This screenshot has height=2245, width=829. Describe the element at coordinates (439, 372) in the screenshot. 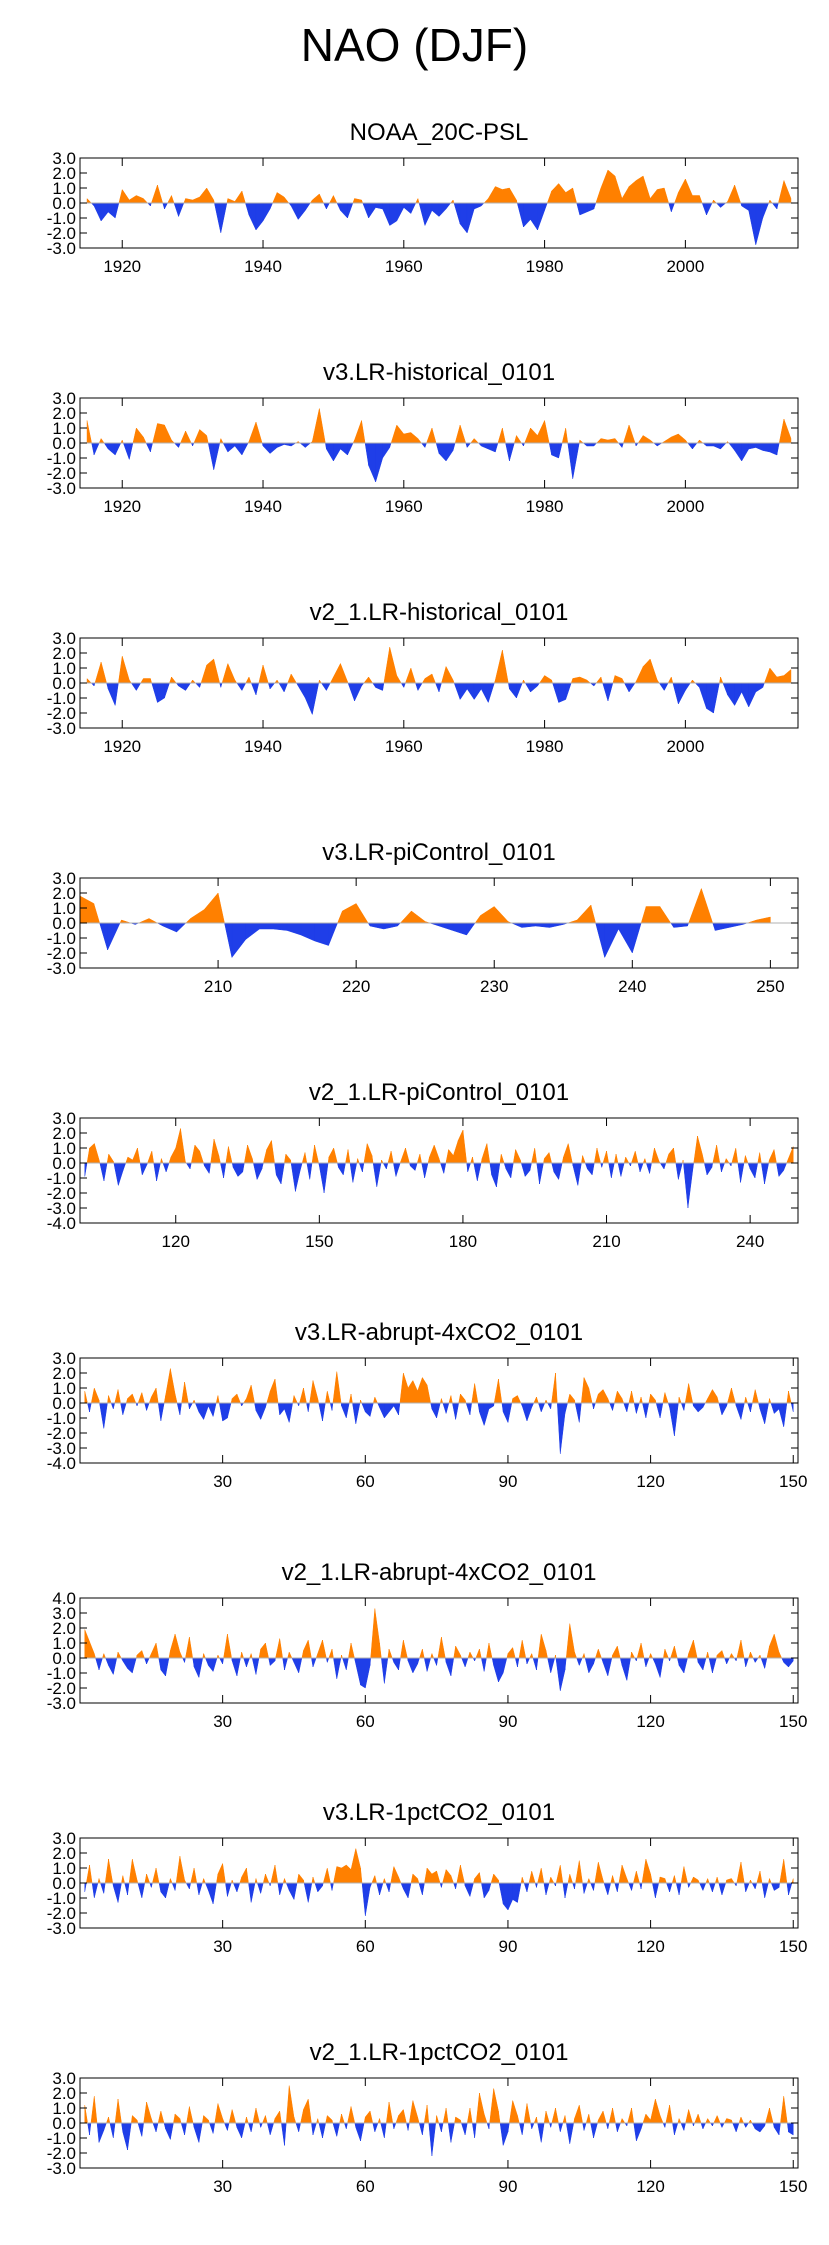

I see `panel-title: v3.LR-historical_0101` at that location.